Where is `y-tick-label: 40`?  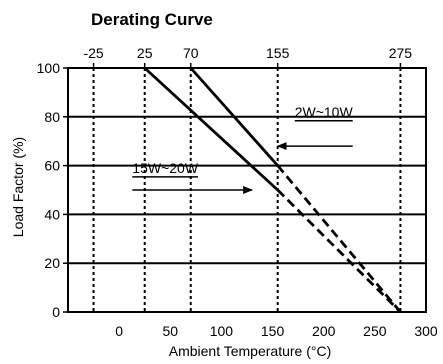
y-tick-label: 40 is located at coordinates (52, 214).